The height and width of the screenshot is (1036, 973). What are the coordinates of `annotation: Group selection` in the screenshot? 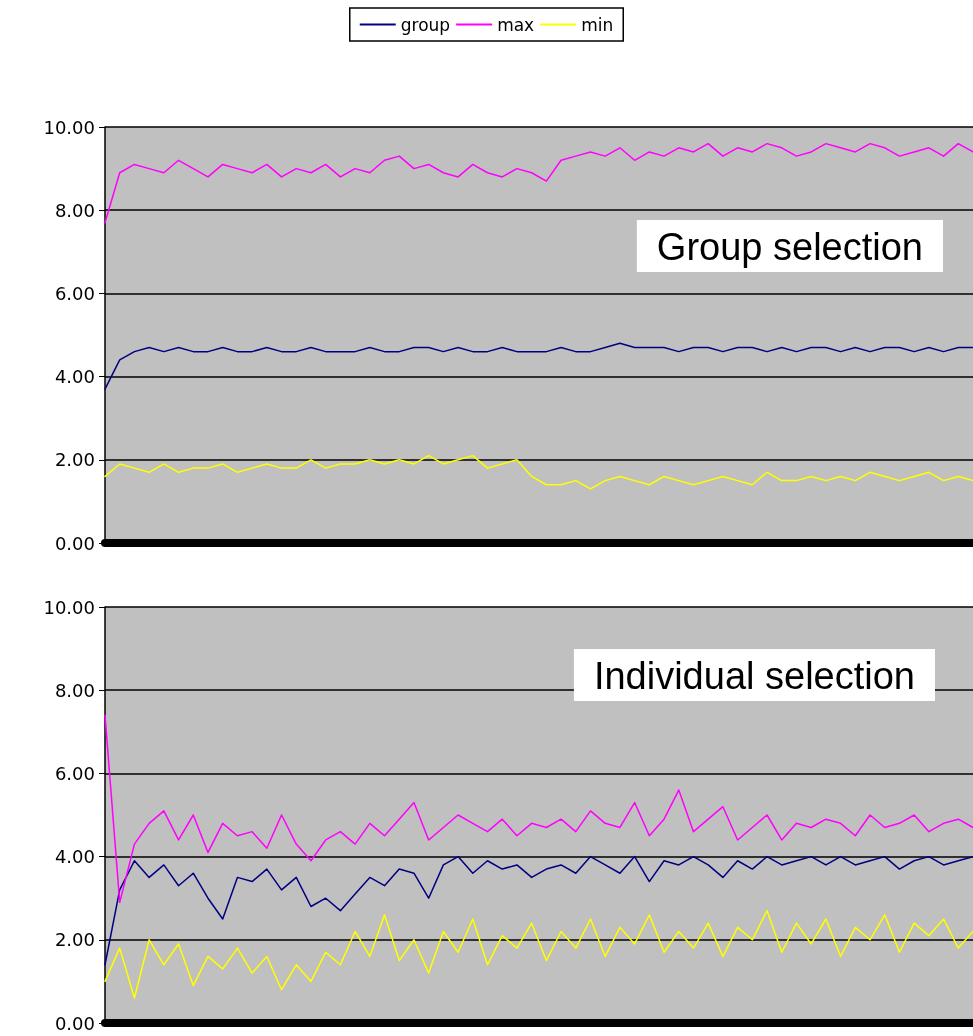 It's located at (790, 247).